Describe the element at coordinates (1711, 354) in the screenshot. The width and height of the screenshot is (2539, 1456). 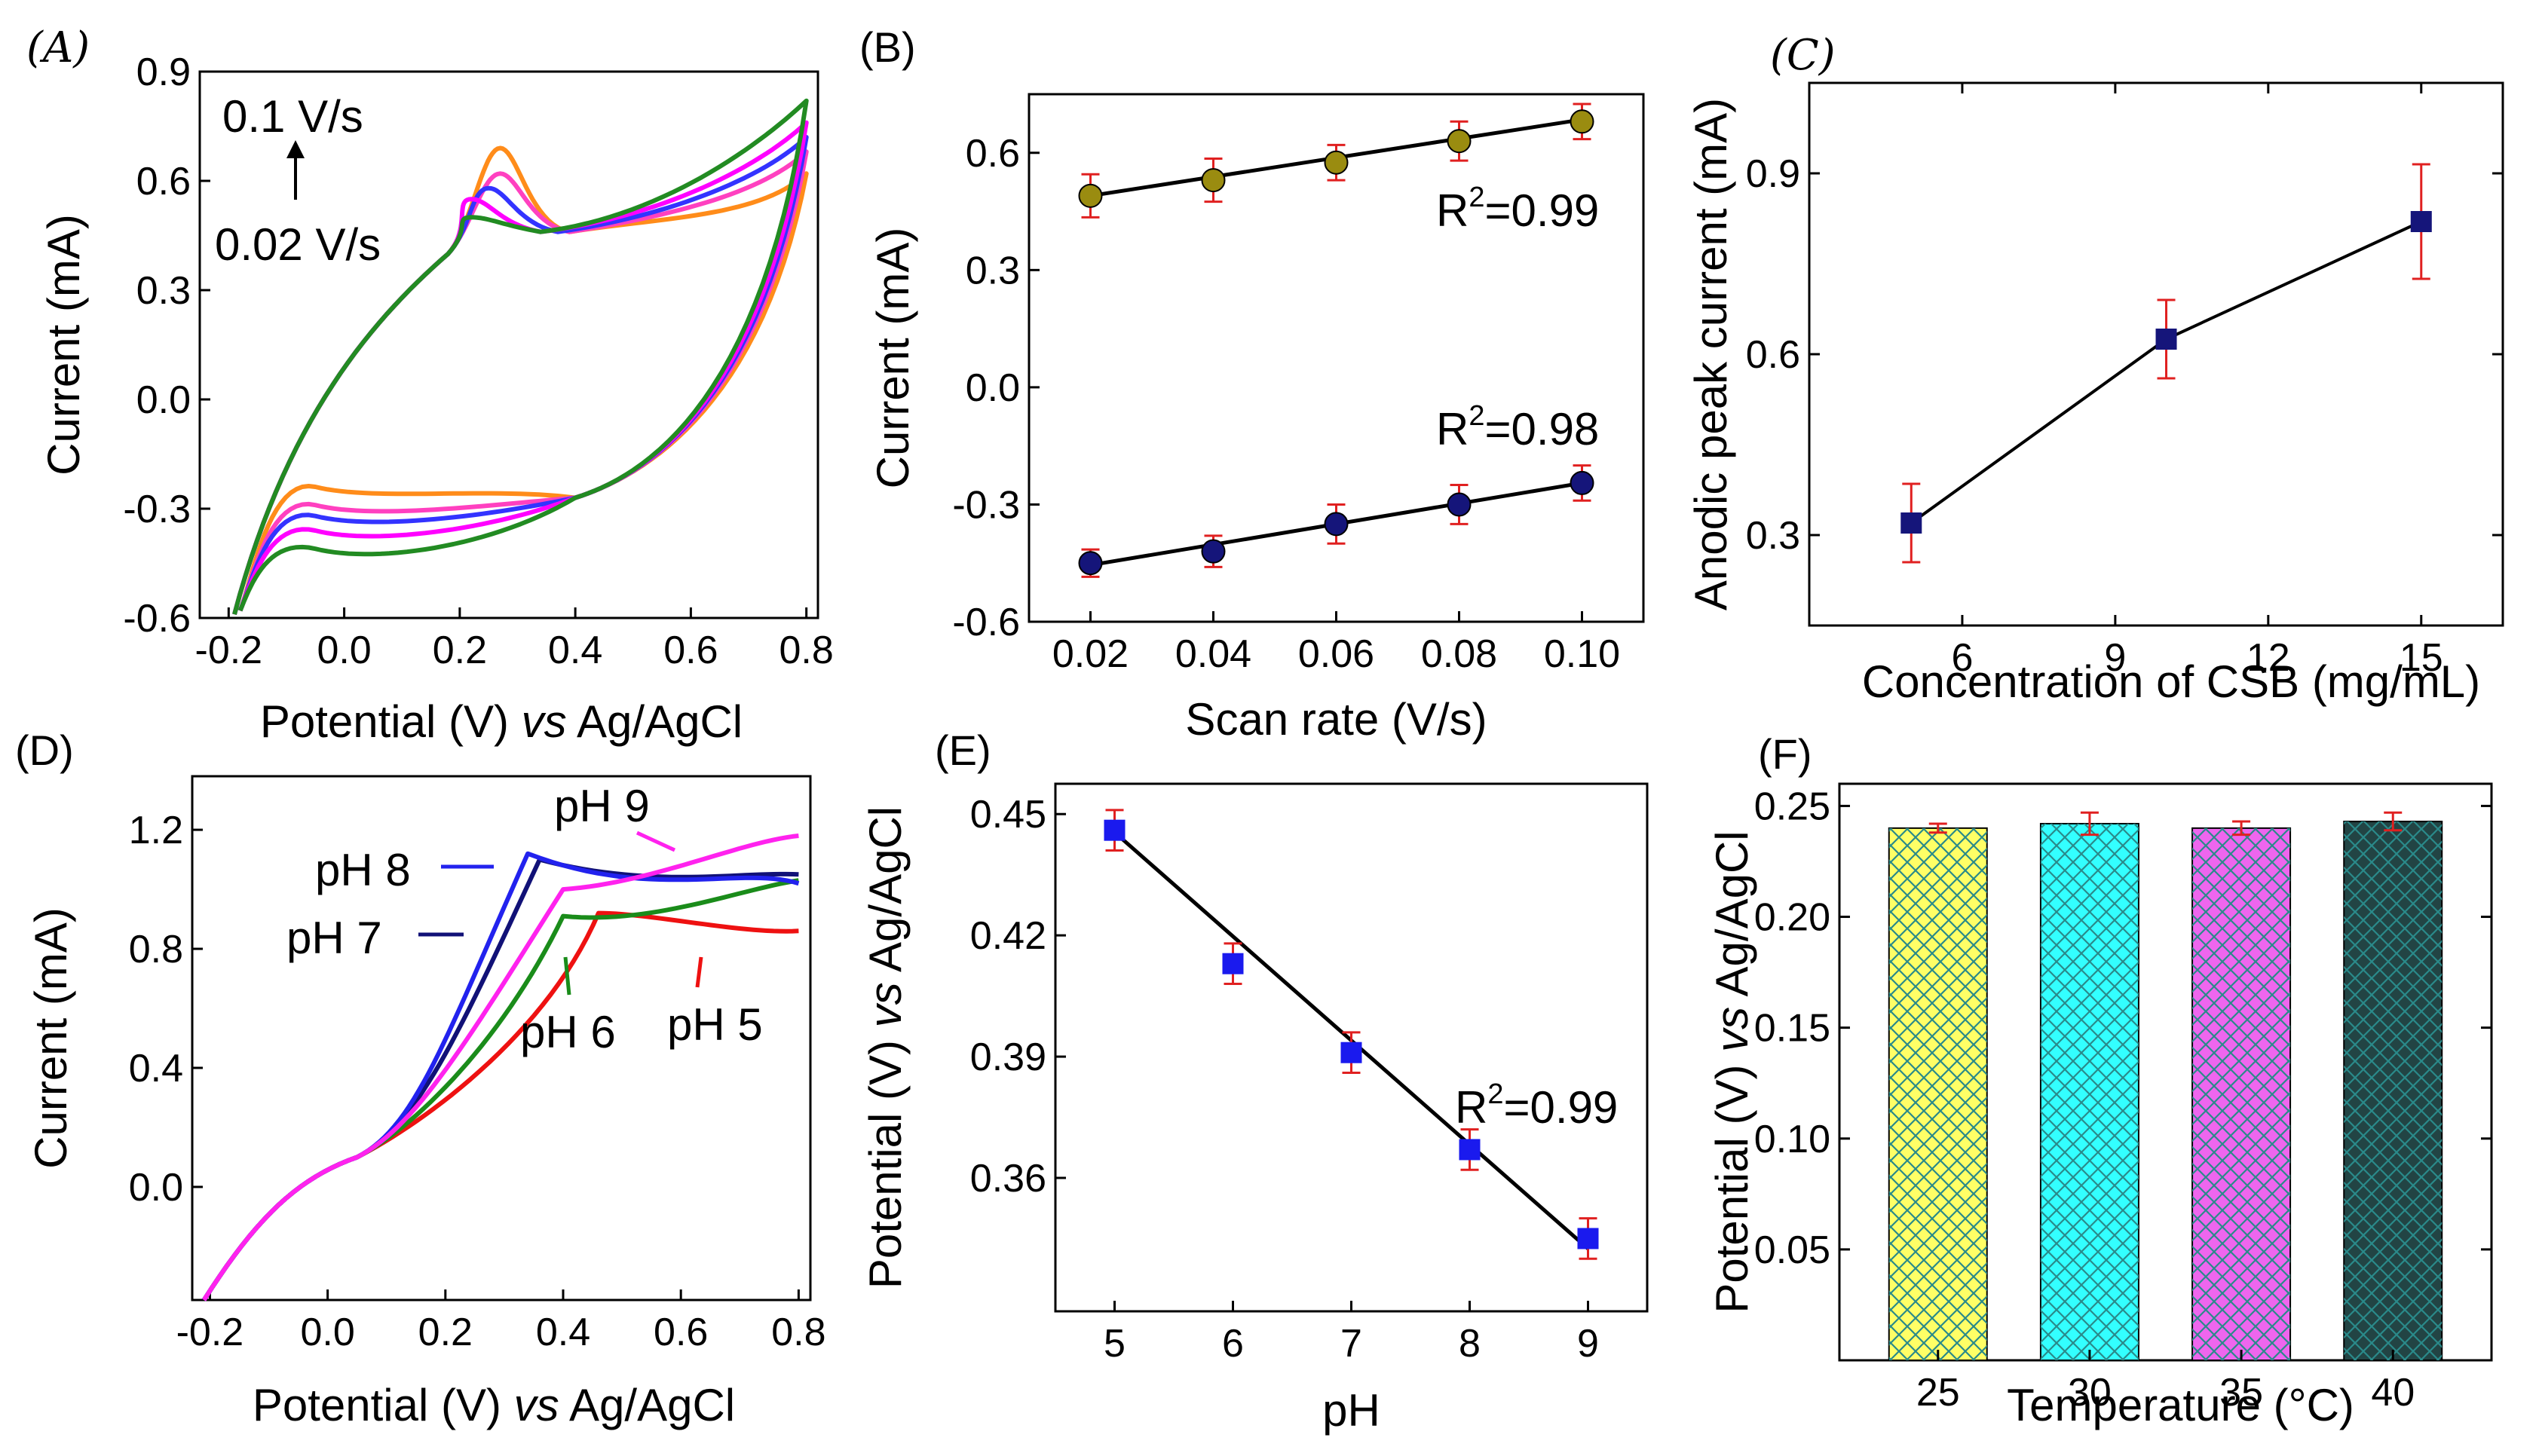
I see `panel-c-y-label: Anodic peak current (mA)` at that location.